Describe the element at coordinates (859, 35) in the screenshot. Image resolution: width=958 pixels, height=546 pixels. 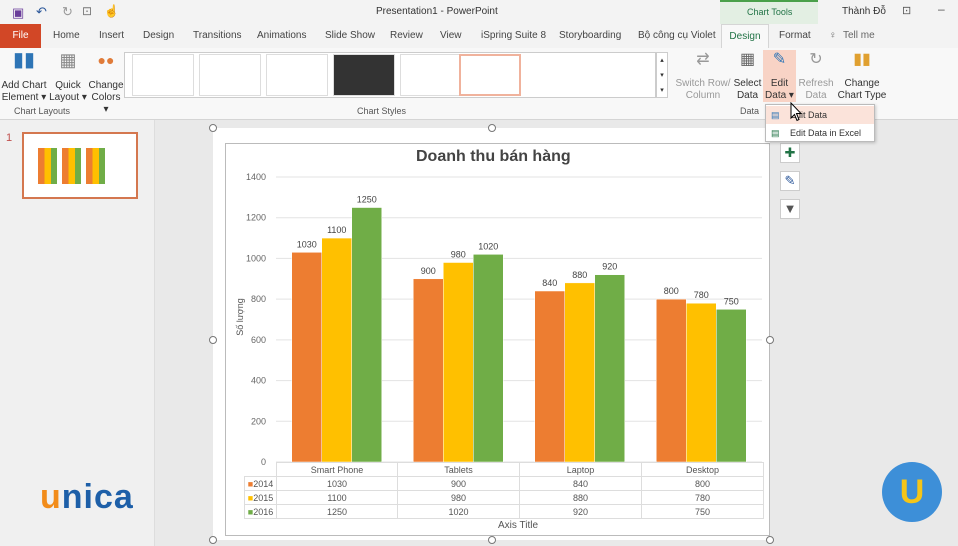
I see `tell-me-search: Tell me` at that location.